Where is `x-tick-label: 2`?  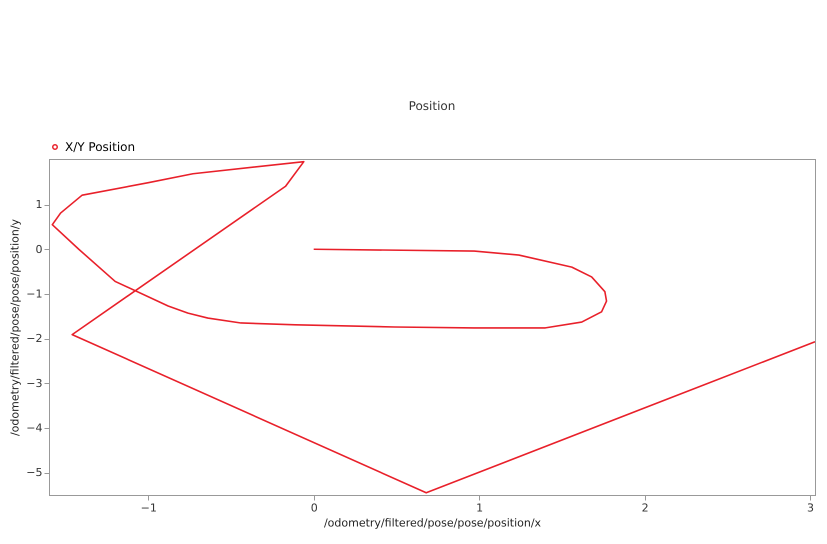
x-tick-label: 2 is located at coordinates (645, 508).